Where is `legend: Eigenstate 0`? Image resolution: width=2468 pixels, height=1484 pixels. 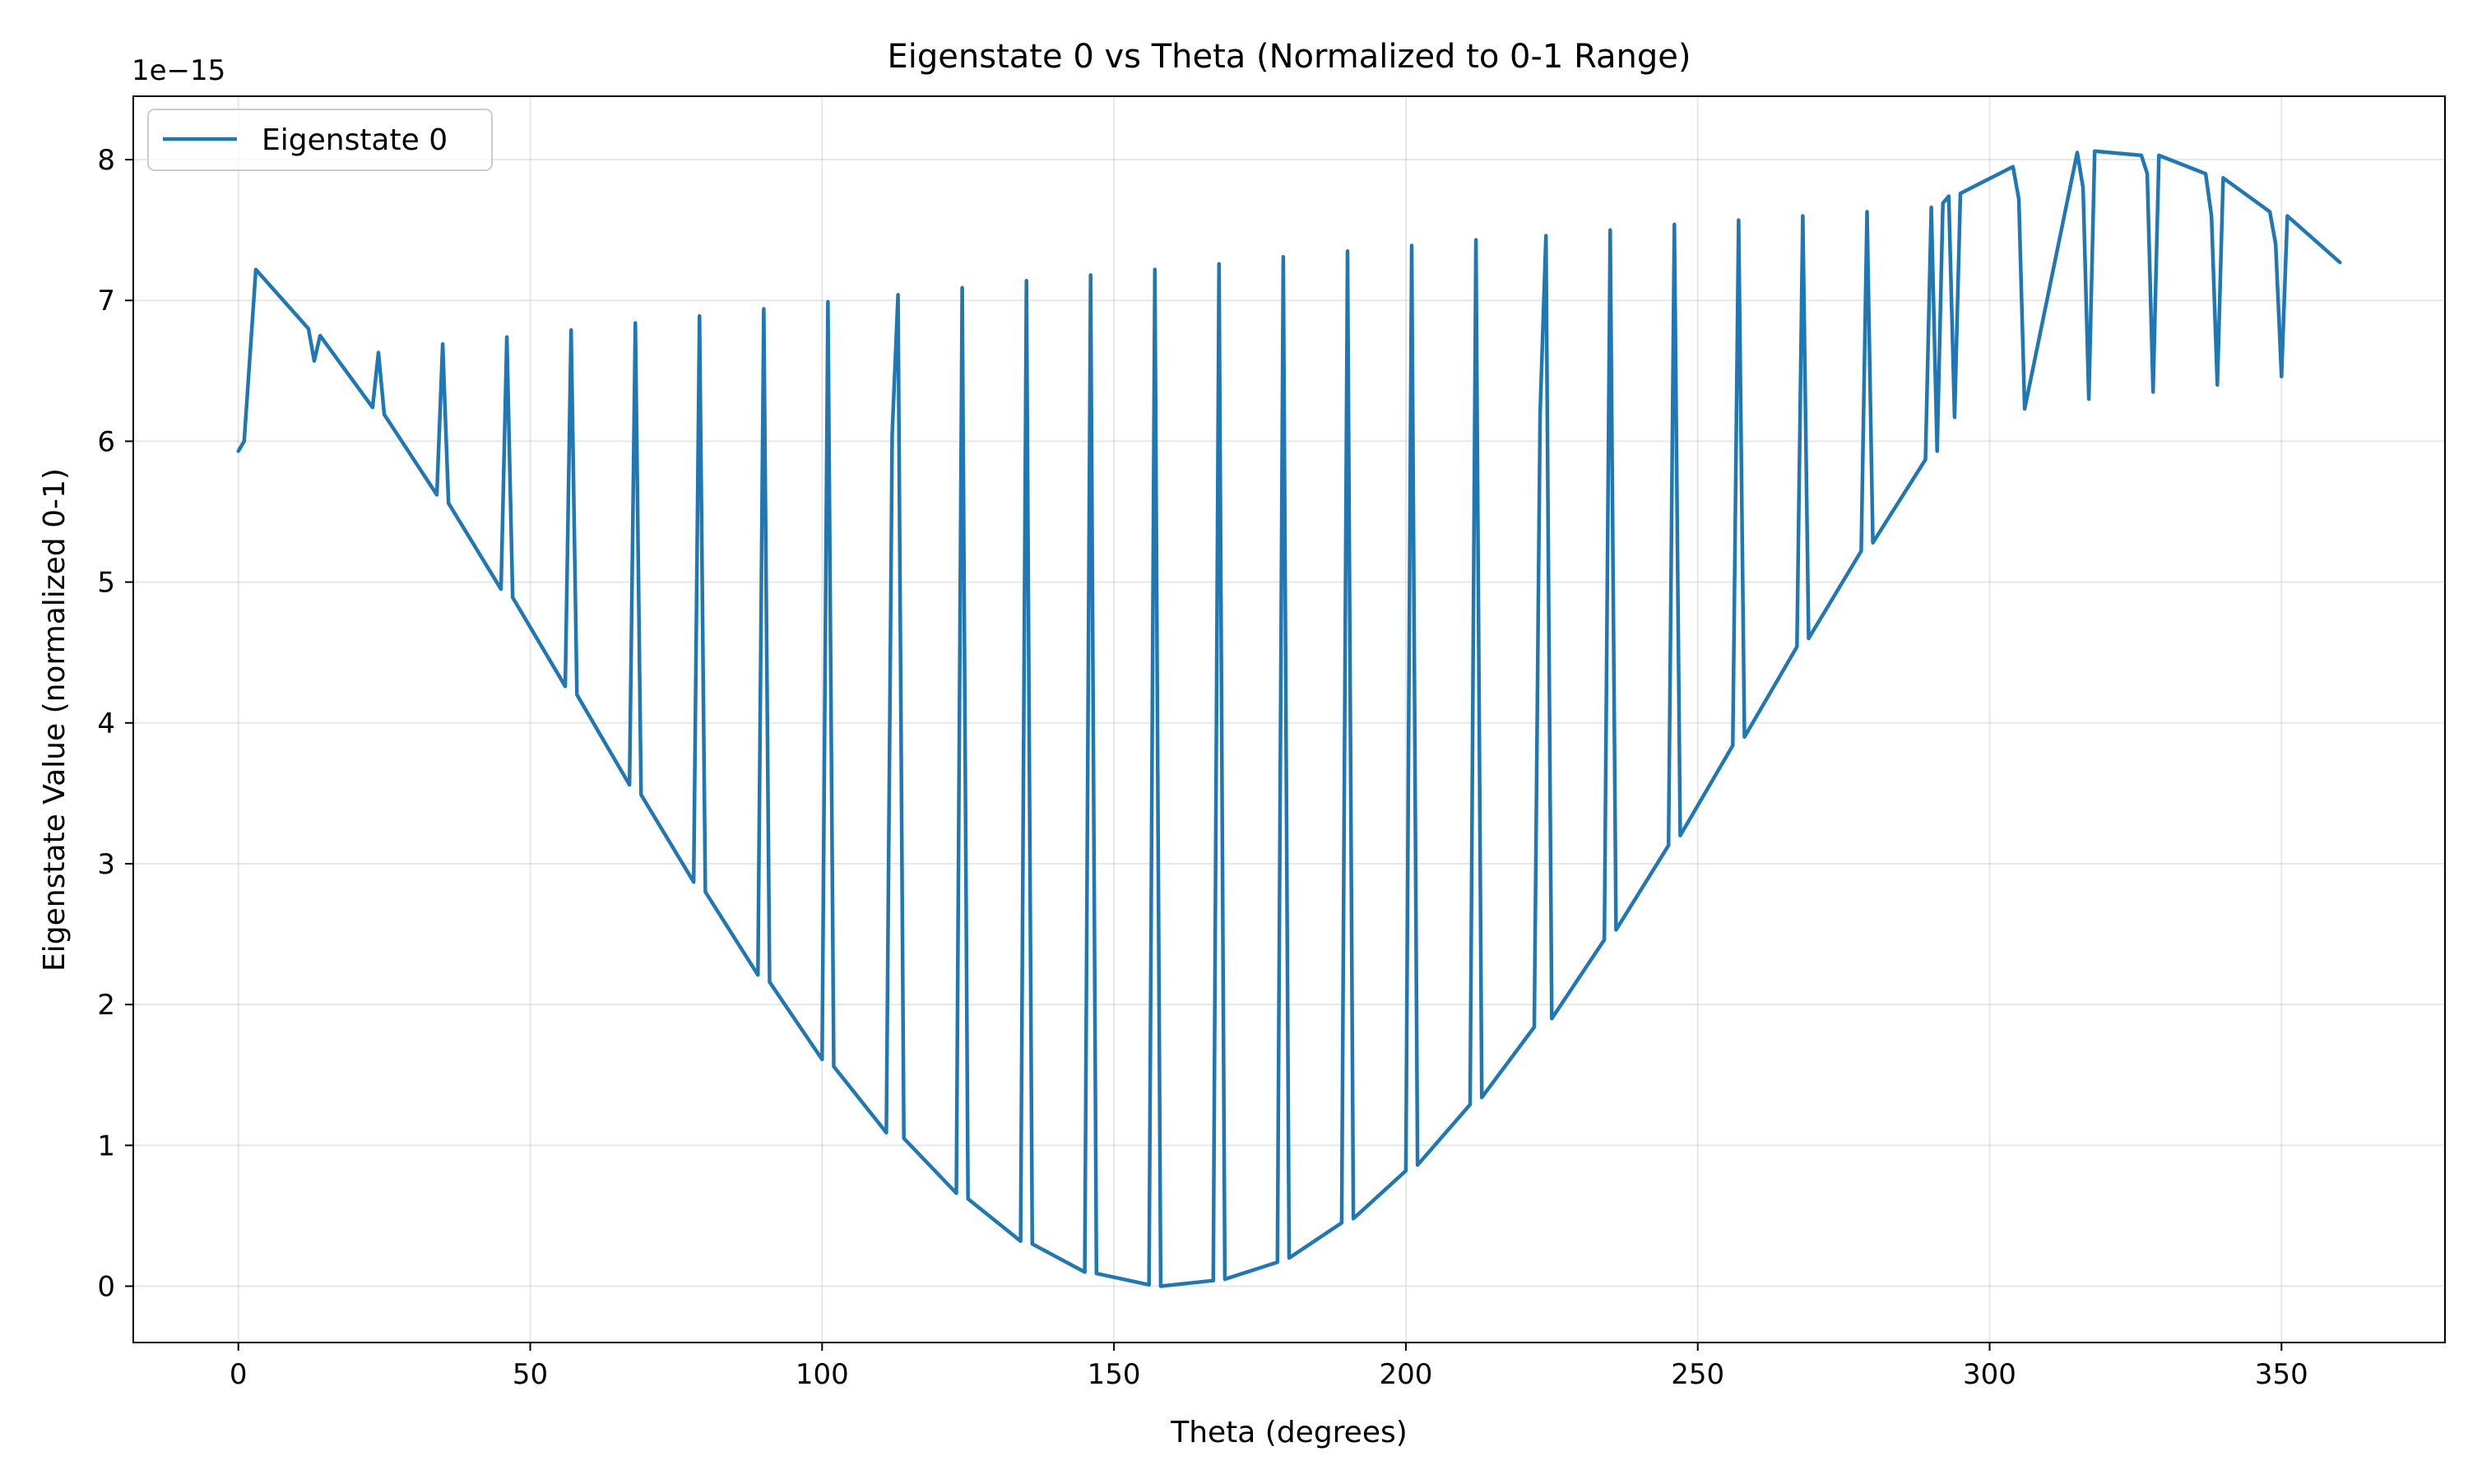
legend: Eigenstate 0 is located at coordinates (320, 140).